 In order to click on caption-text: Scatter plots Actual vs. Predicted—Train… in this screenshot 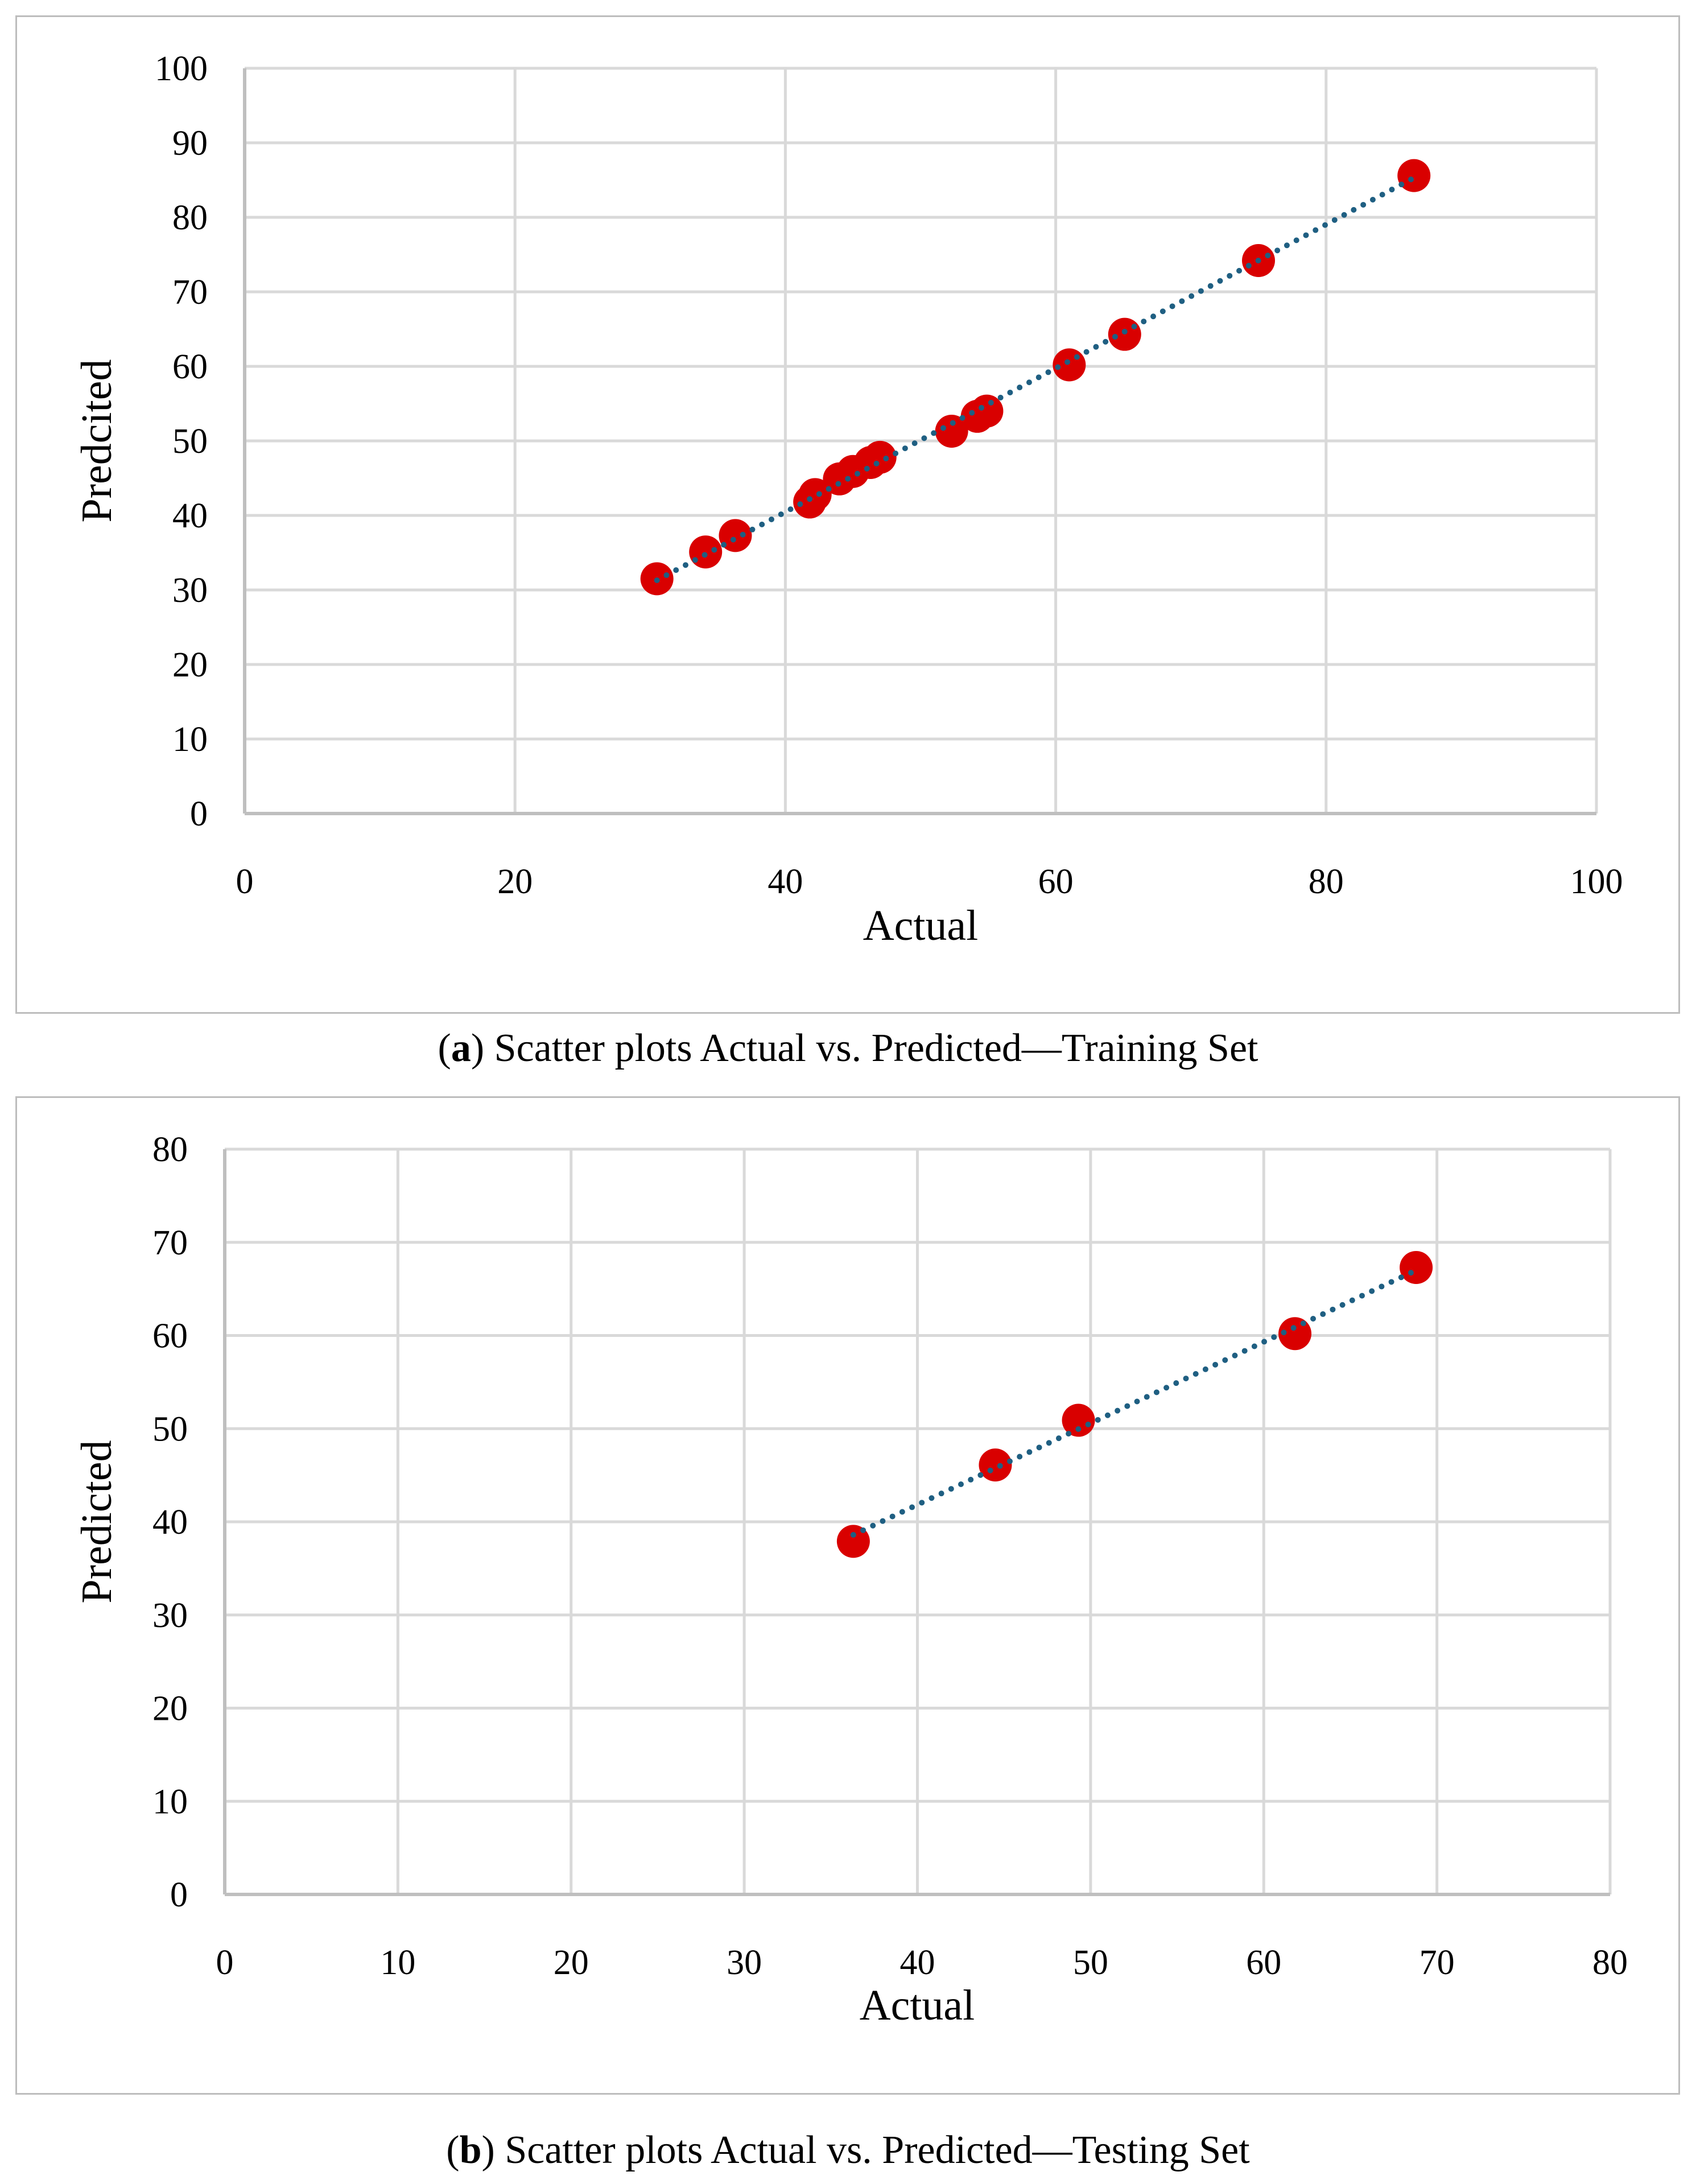, I will do `click(871, 1048)`.